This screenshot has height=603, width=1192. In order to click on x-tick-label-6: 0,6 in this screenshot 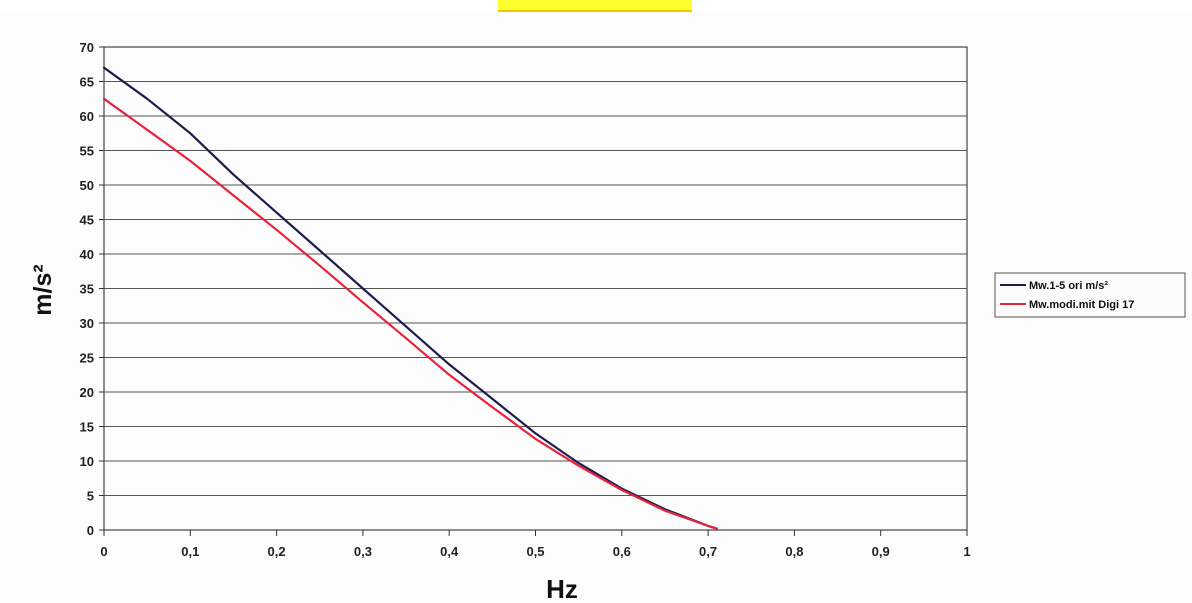, I will do `click(622, 551)`.